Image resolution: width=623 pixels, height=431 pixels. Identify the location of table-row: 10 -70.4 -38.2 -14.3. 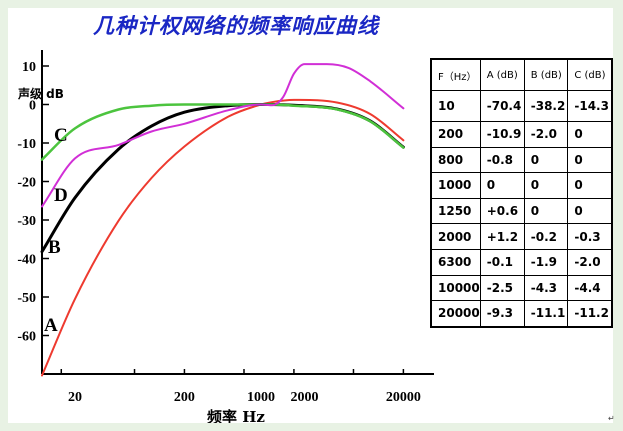
(521, 106).